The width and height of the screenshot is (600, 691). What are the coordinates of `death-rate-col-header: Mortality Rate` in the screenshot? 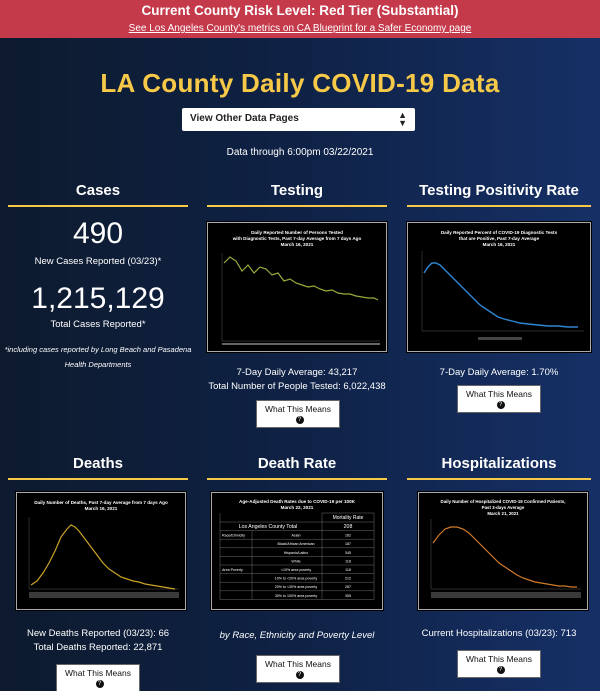 It's located at (348, 518).